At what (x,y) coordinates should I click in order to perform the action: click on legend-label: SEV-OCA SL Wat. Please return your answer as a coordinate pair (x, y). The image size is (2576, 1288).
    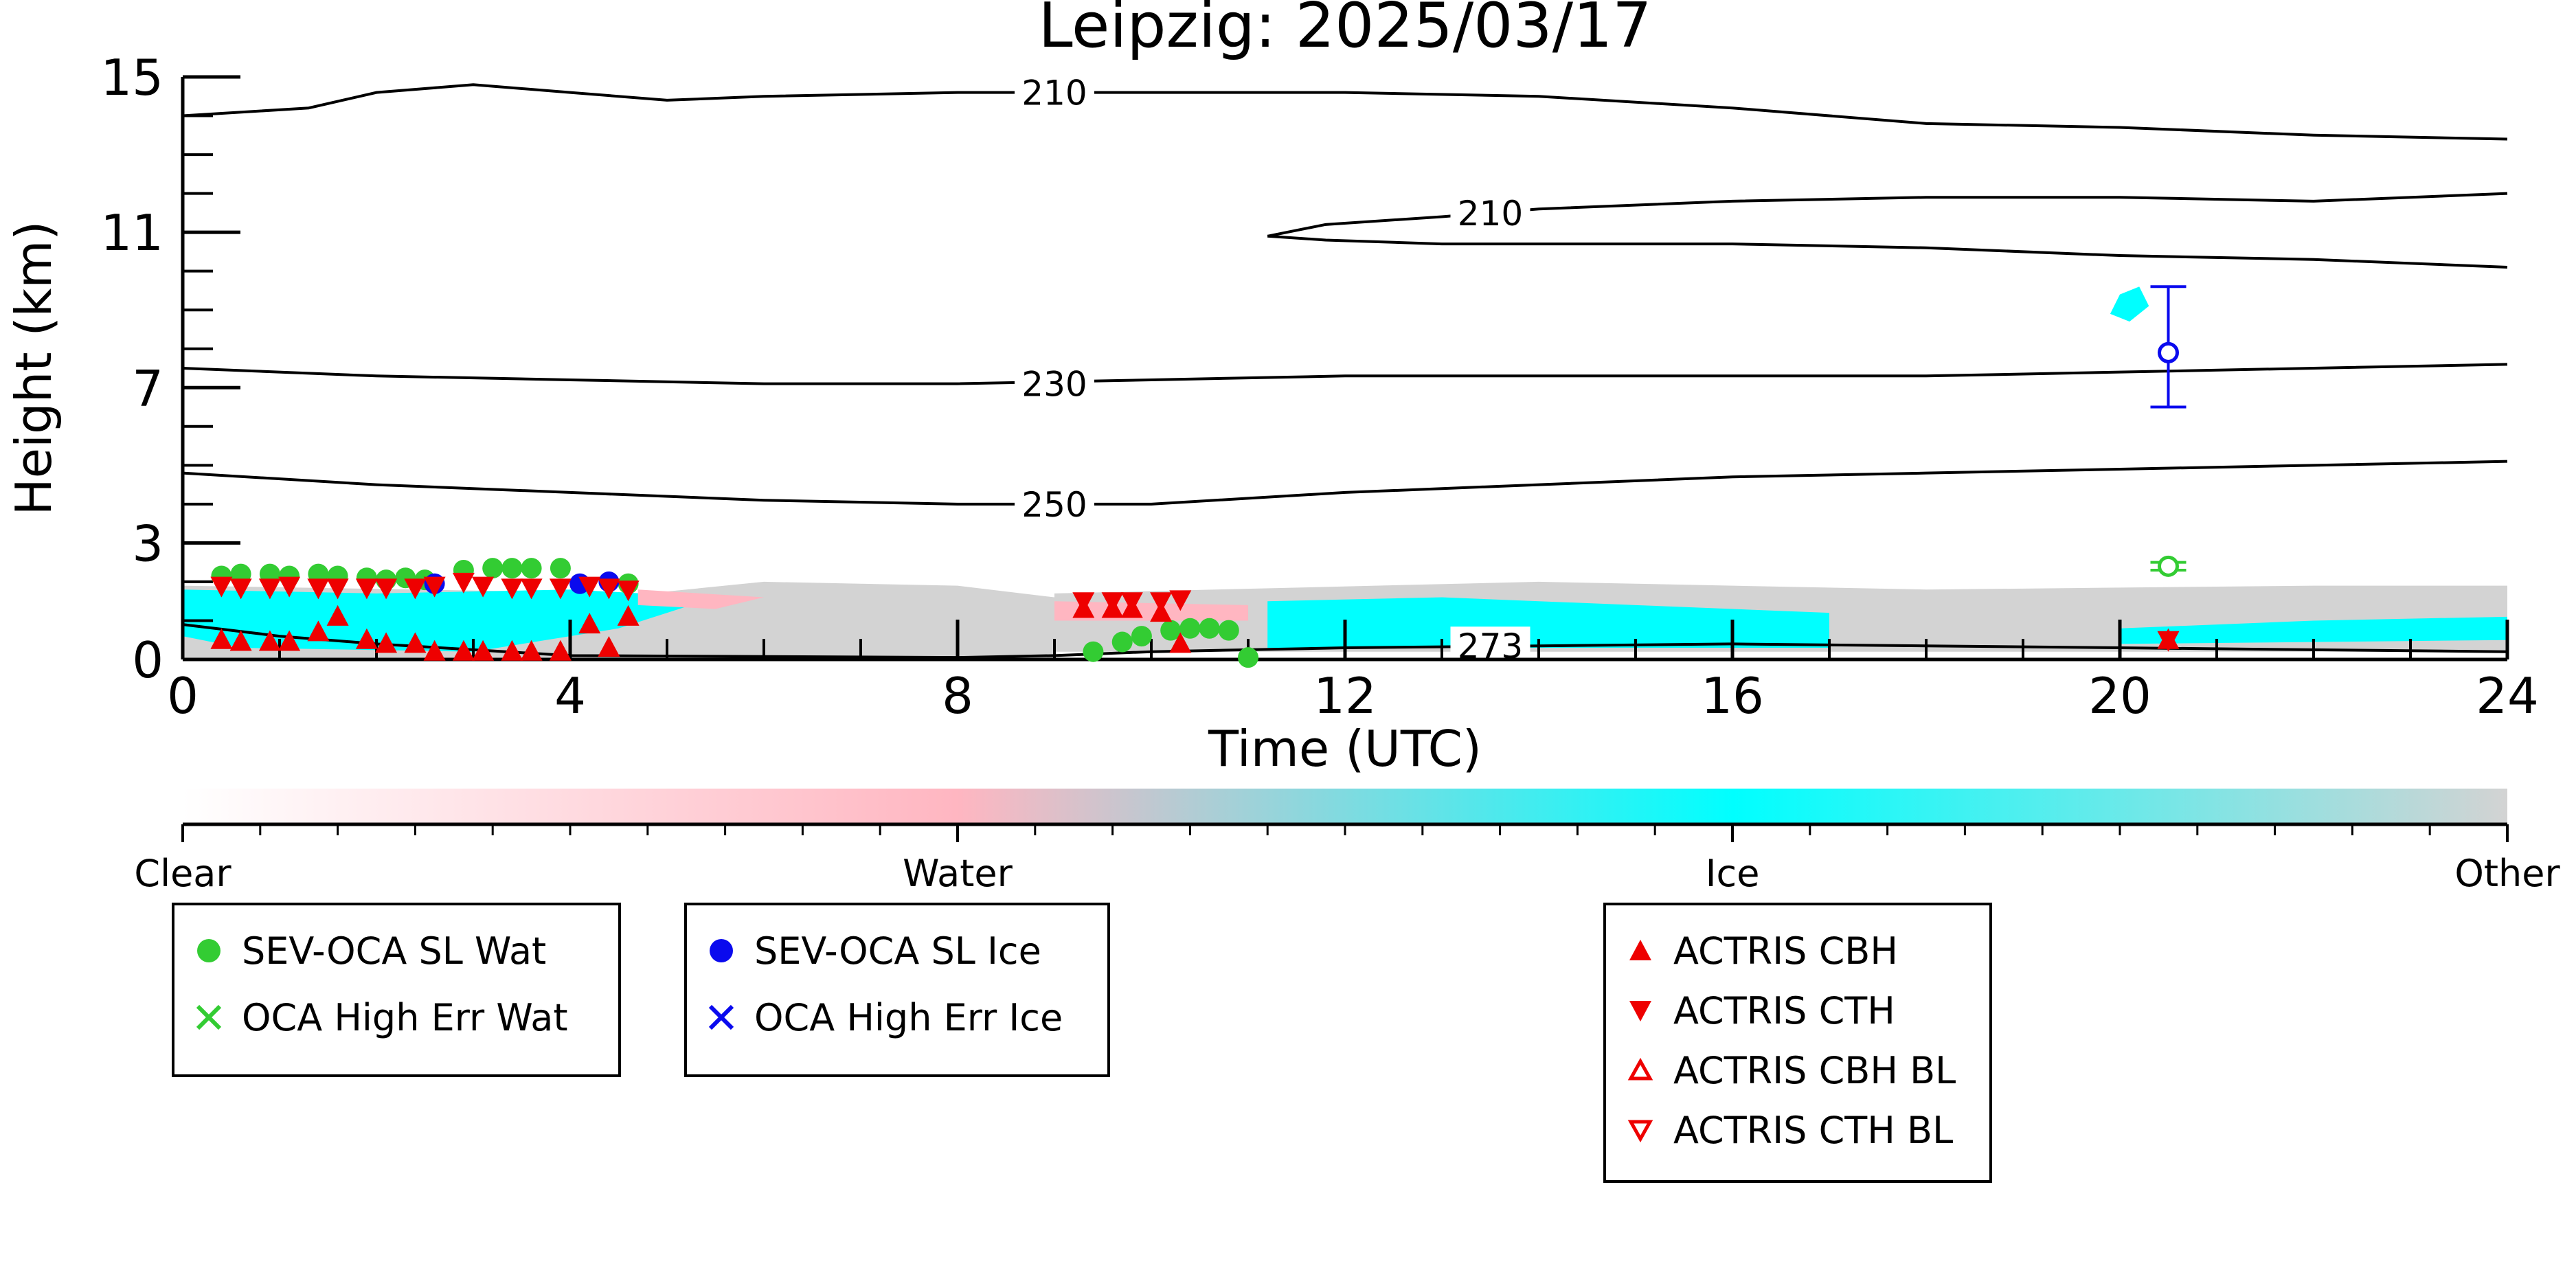
    Looking at the image, I should click on (394, 951).